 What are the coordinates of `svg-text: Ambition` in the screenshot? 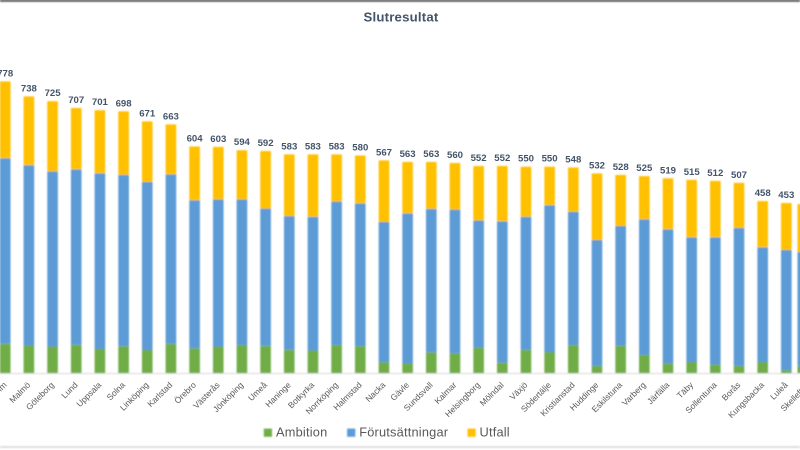 It's located at (301, 431).